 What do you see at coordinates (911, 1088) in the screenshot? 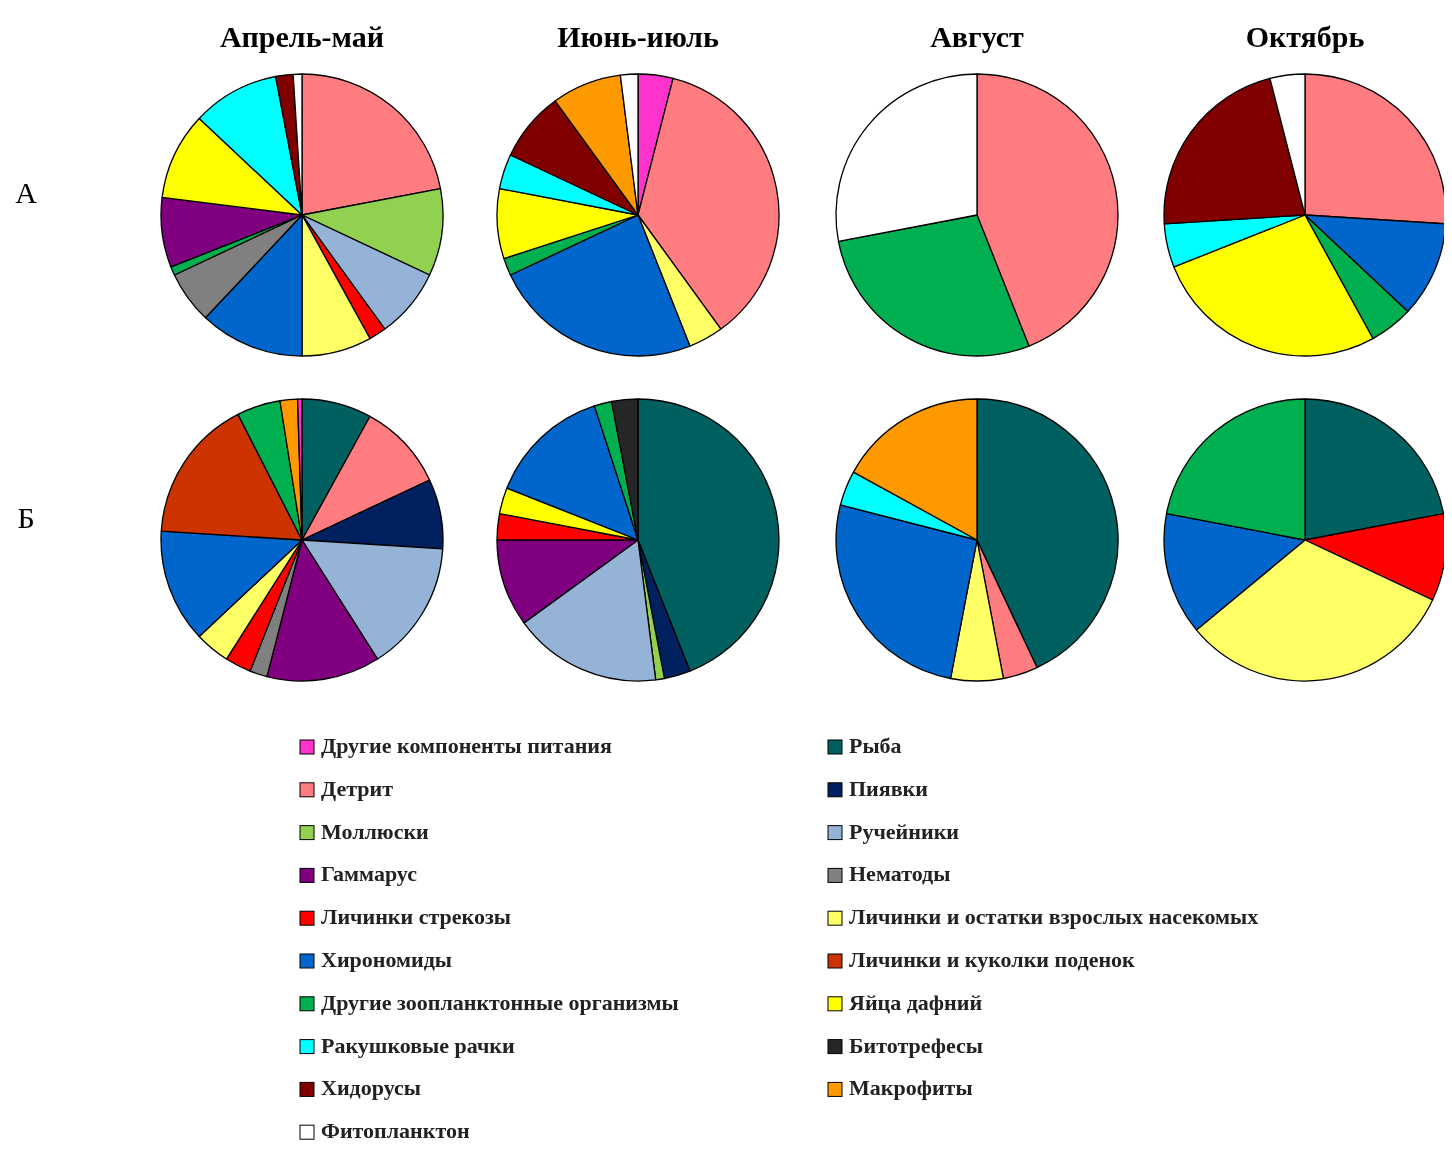
I see `category-label: Макрофиты` at bounding box center [911, 1088].